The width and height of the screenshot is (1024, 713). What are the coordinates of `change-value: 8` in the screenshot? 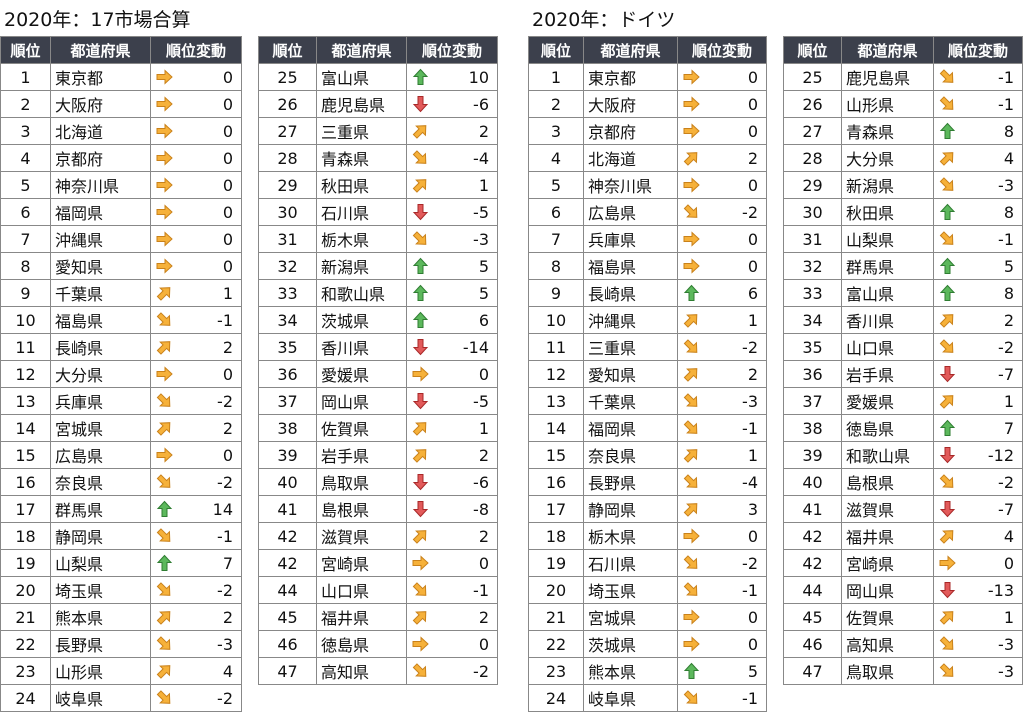 It's located at (1008, 293).